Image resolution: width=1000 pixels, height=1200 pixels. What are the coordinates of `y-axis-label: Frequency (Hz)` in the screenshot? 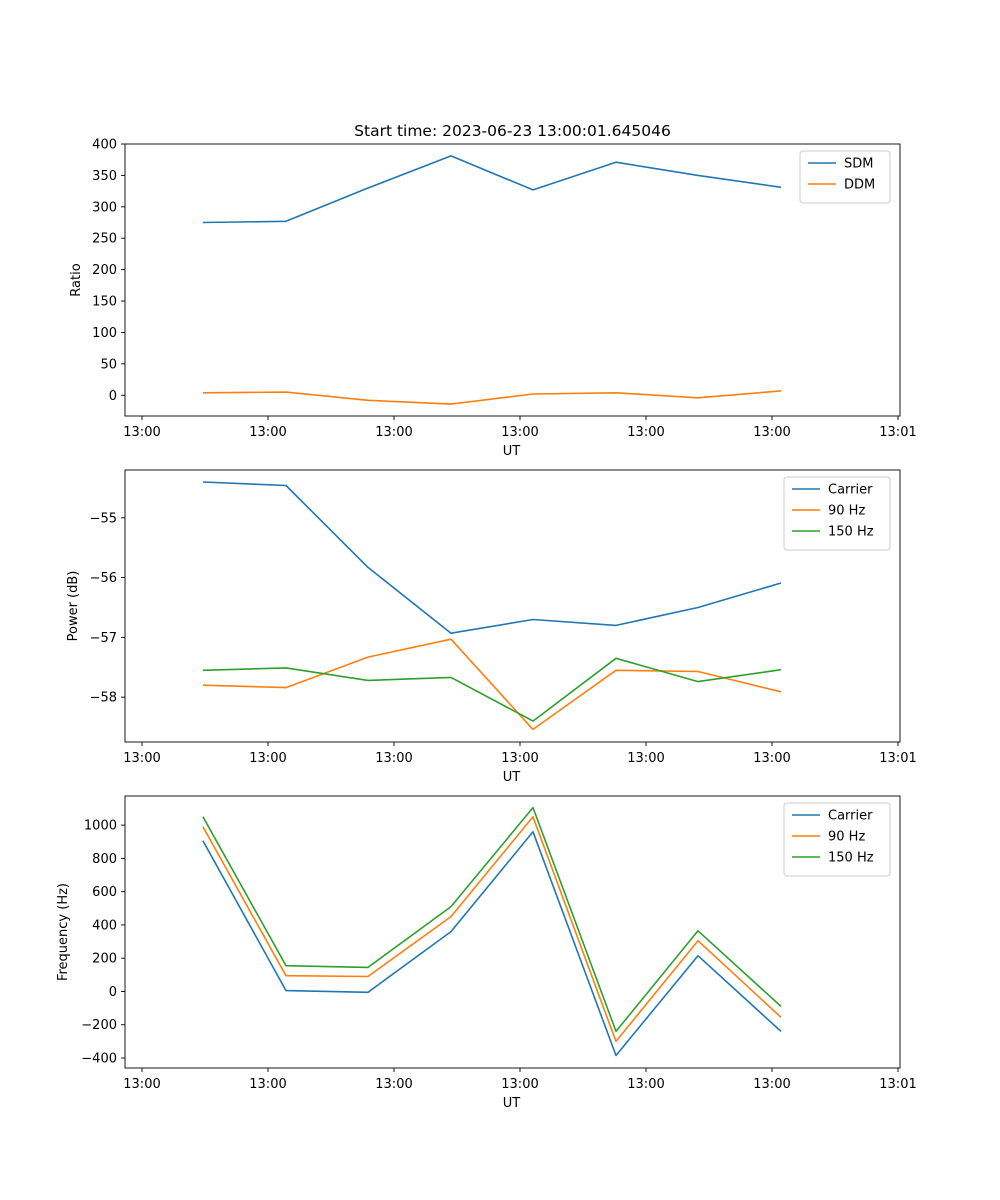 It's located at (63, 932).